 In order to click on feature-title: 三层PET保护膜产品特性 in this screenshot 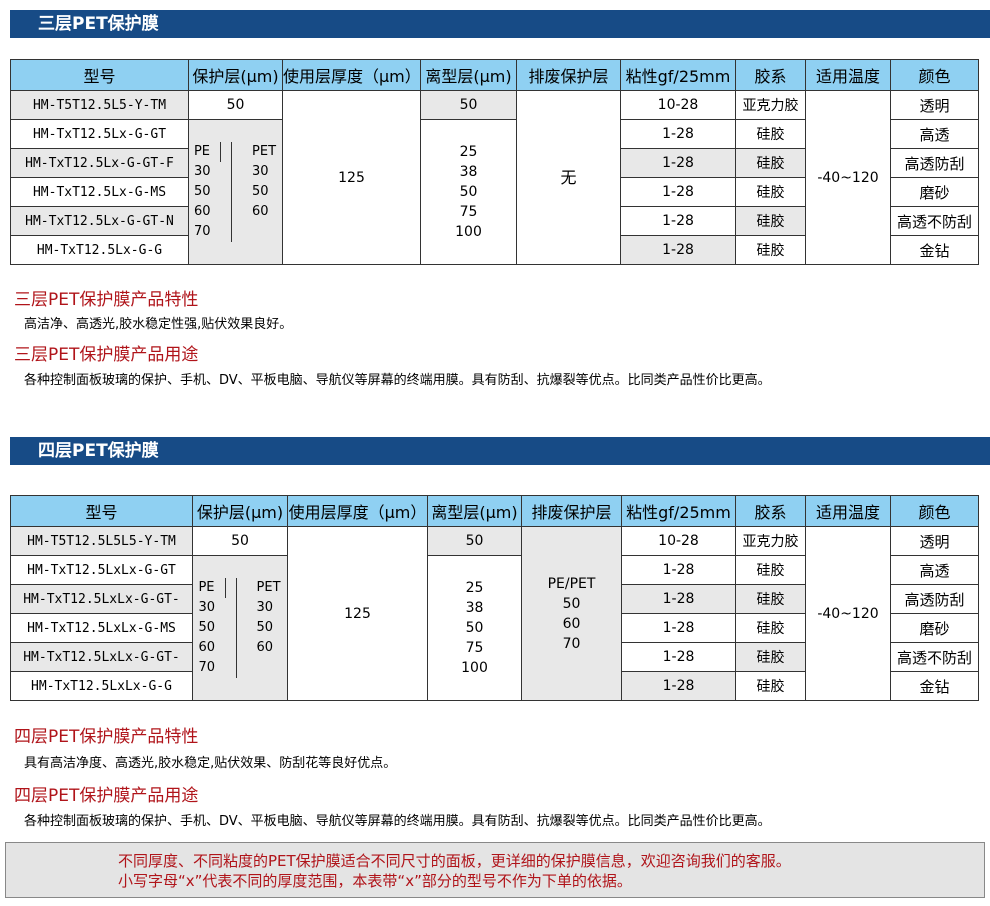, I will do `click(106, 300)`.